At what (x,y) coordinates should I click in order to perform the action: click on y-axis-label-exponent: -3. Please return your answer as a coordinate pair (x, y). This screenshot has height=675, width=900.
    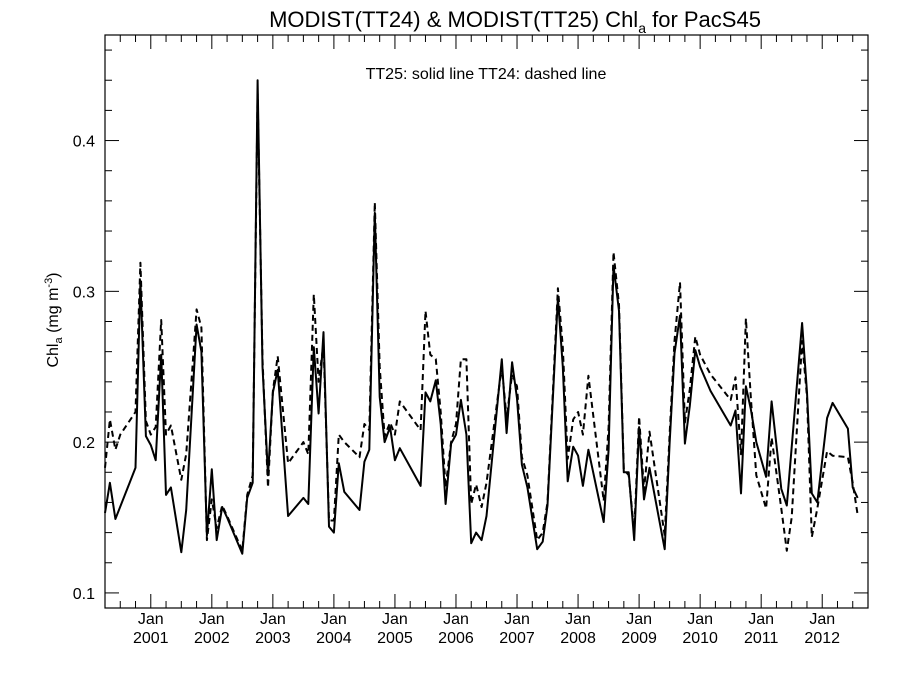
    Looking at the image, I should click on (49, 283).